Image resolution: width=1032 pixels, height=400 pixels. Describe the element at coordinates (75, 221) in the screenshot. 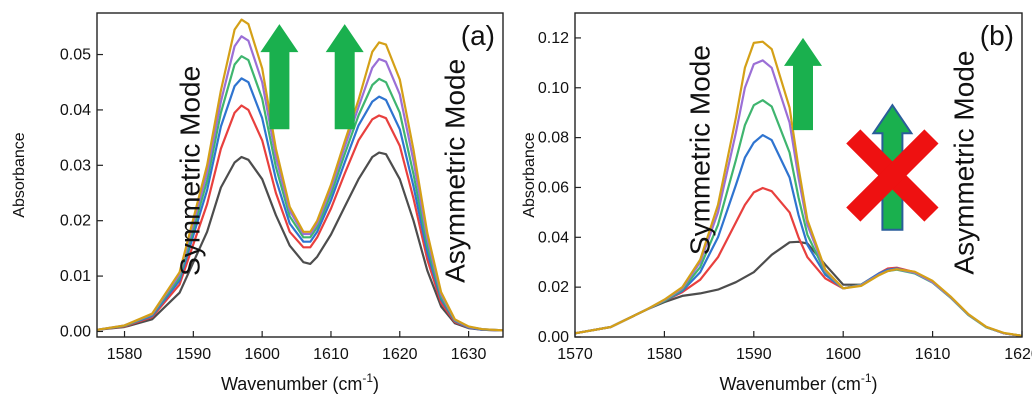

I see `panel-a-y-tick-label: 0.02` at that location.